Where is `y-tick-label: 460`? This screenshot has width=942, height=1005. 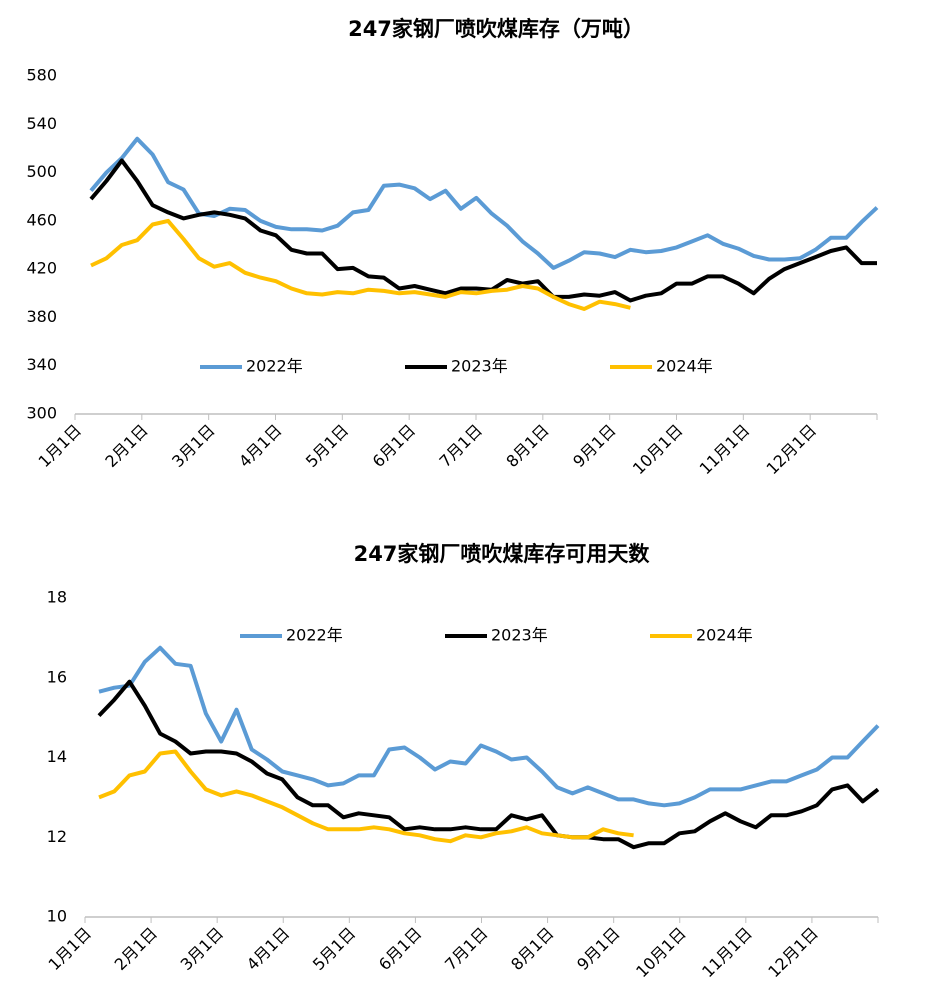 y-tick-label: 460 is located at coordinates (41, 219).